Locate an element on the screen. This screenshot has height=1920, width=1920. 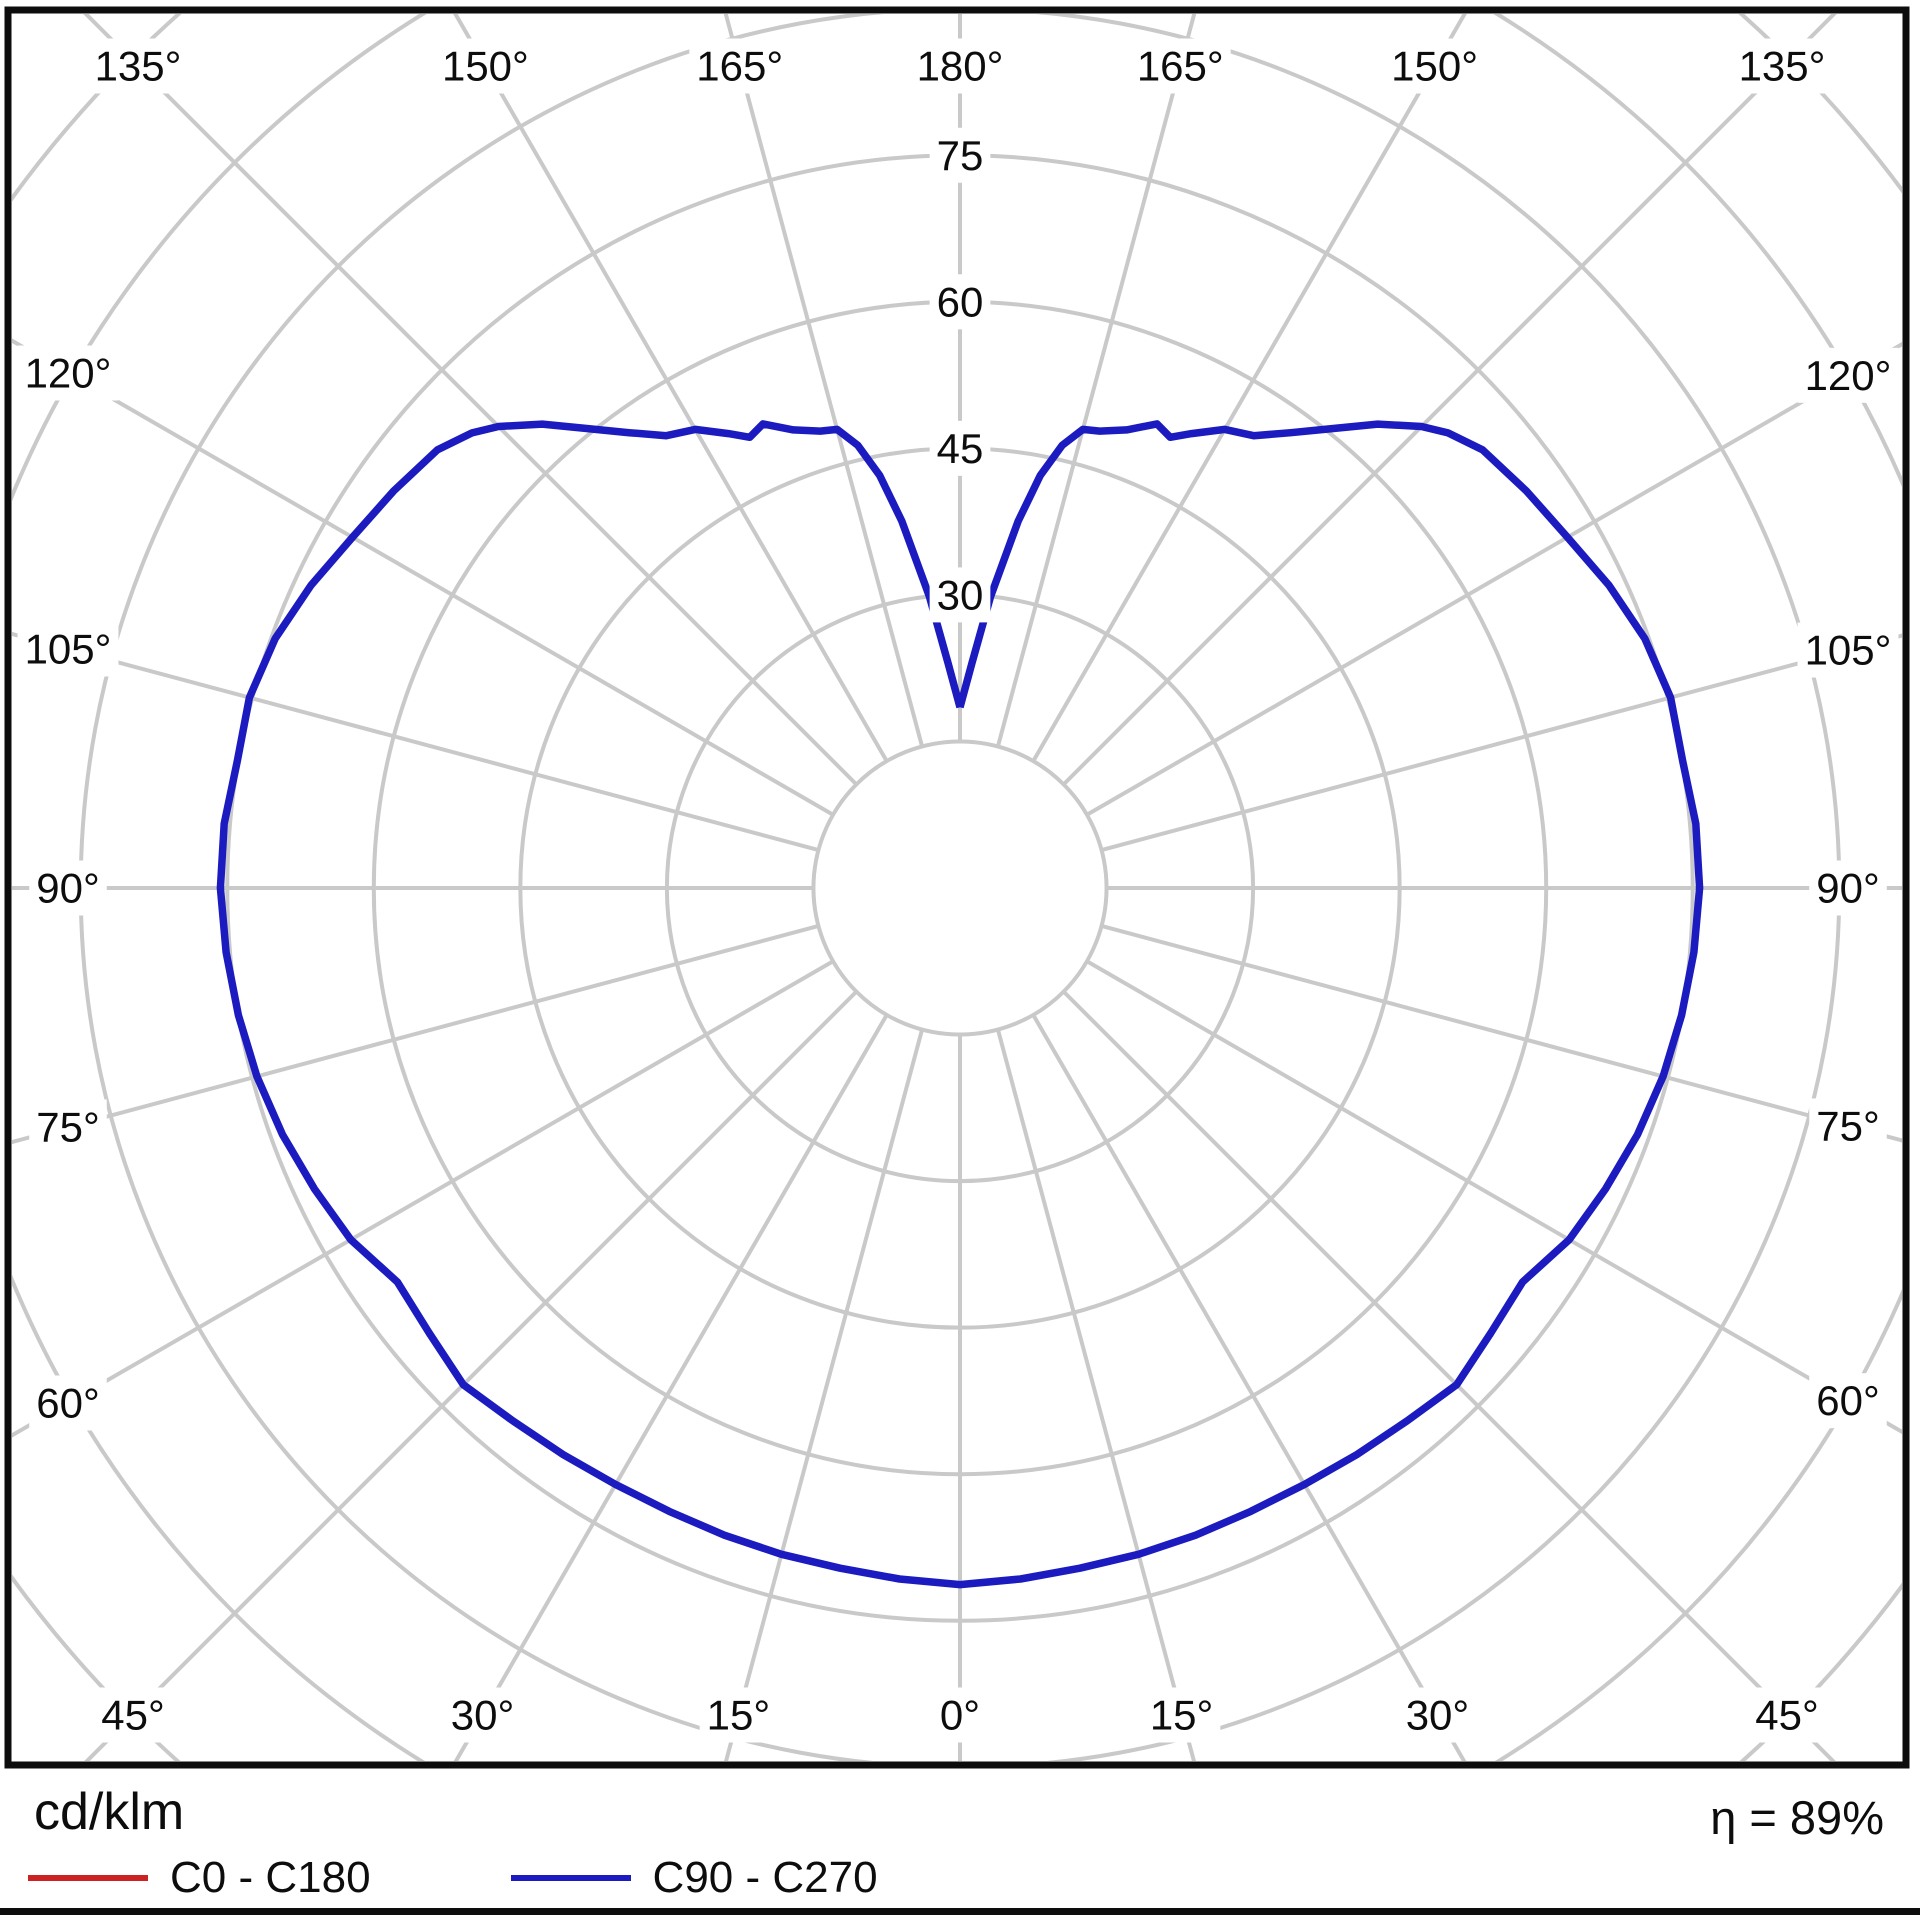
angle-label-45-right: 45° is located at coordinates (133, 1715).